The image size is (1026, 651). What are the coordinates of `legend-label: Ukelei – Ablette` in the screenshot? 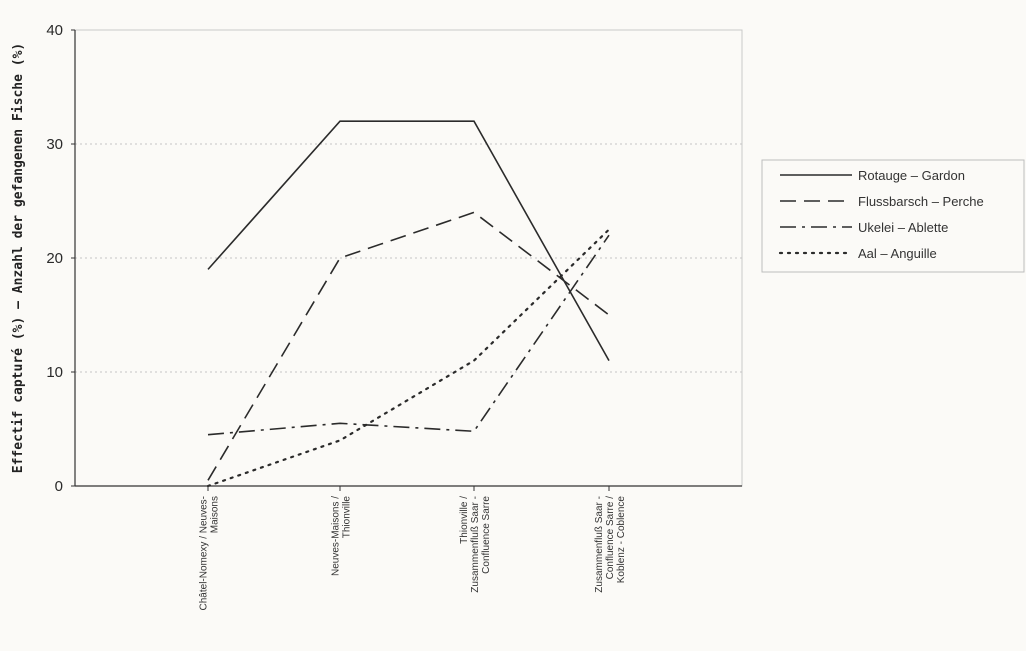 It's located at (903, 227).